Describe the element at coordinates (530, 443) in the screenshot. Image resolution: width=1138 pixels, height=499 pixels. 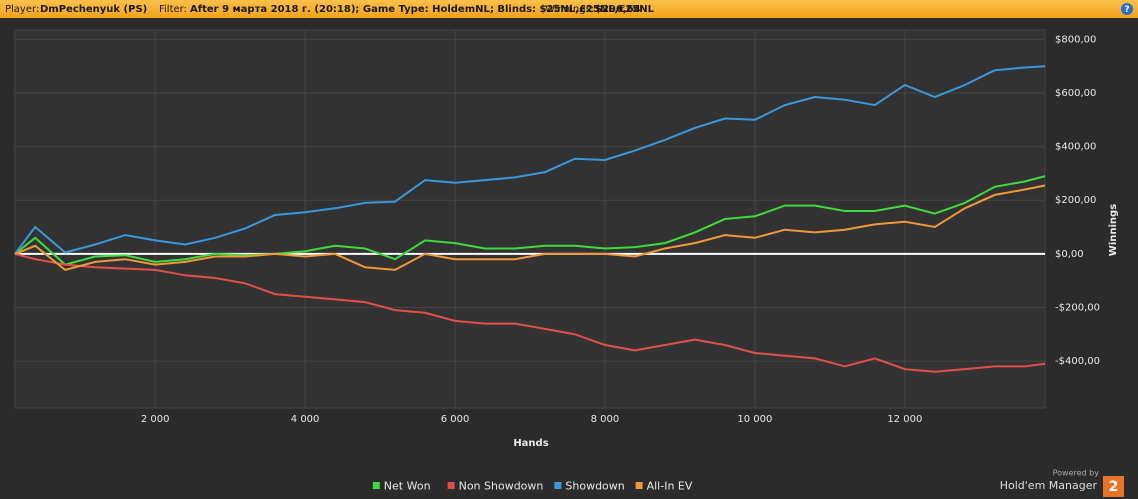
I see `x-axis-title: Hands` at that location.